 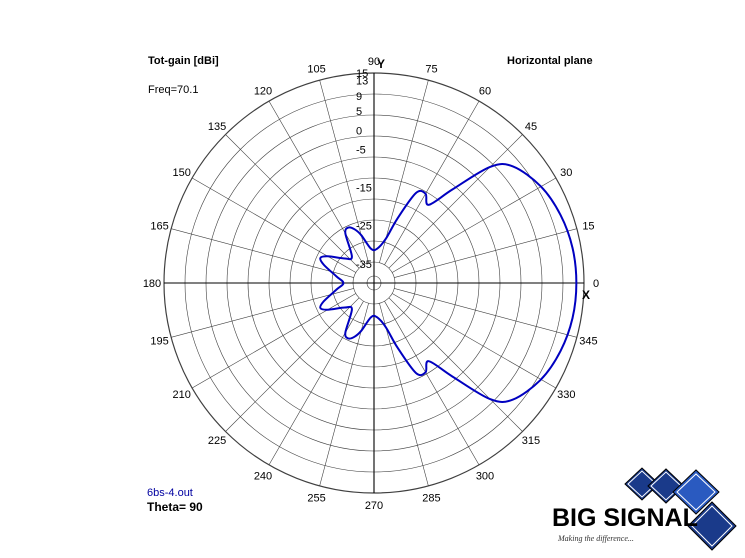 I want to click on angle-tick-label: 75, so click(x=431, y=70).